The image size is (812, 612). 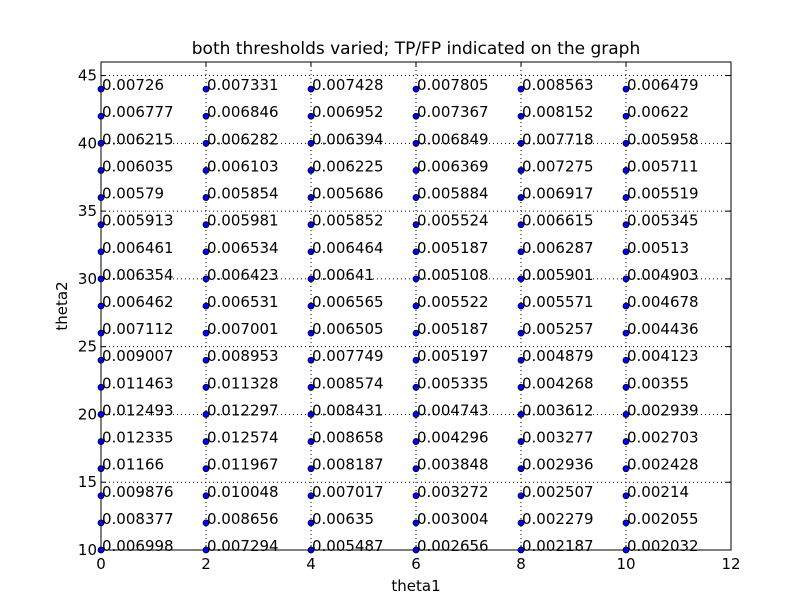 What do you see at coordinates (625, 564) in the screenshot?
I see `x-tick-label: 10` at bounding box center [625, 564].